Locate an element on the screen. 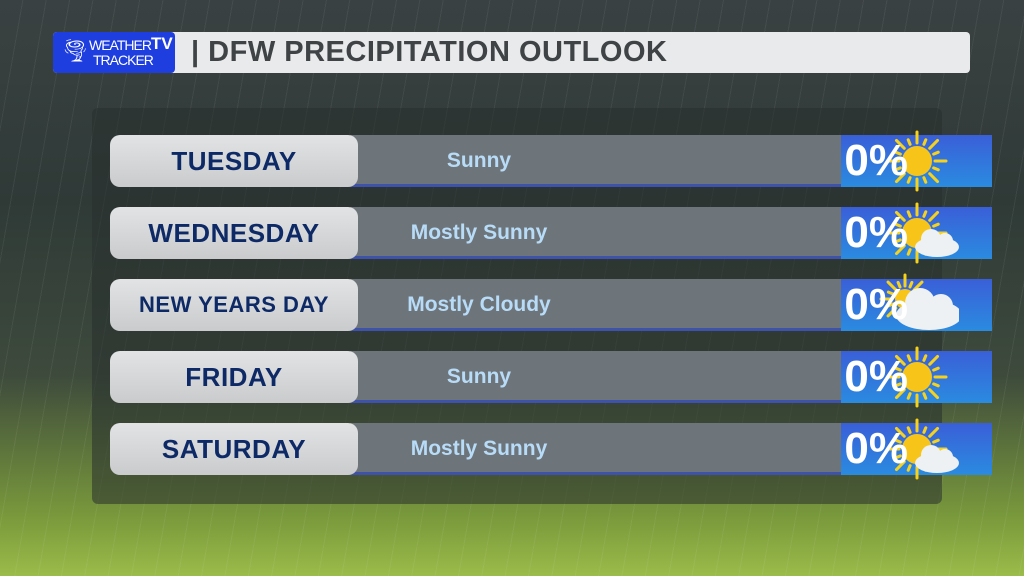 Image resolution: width=1024 pixels, height=576 pixels. forecast-row: 0% FRIDAY Sunny is located at coordinates (551, 377).